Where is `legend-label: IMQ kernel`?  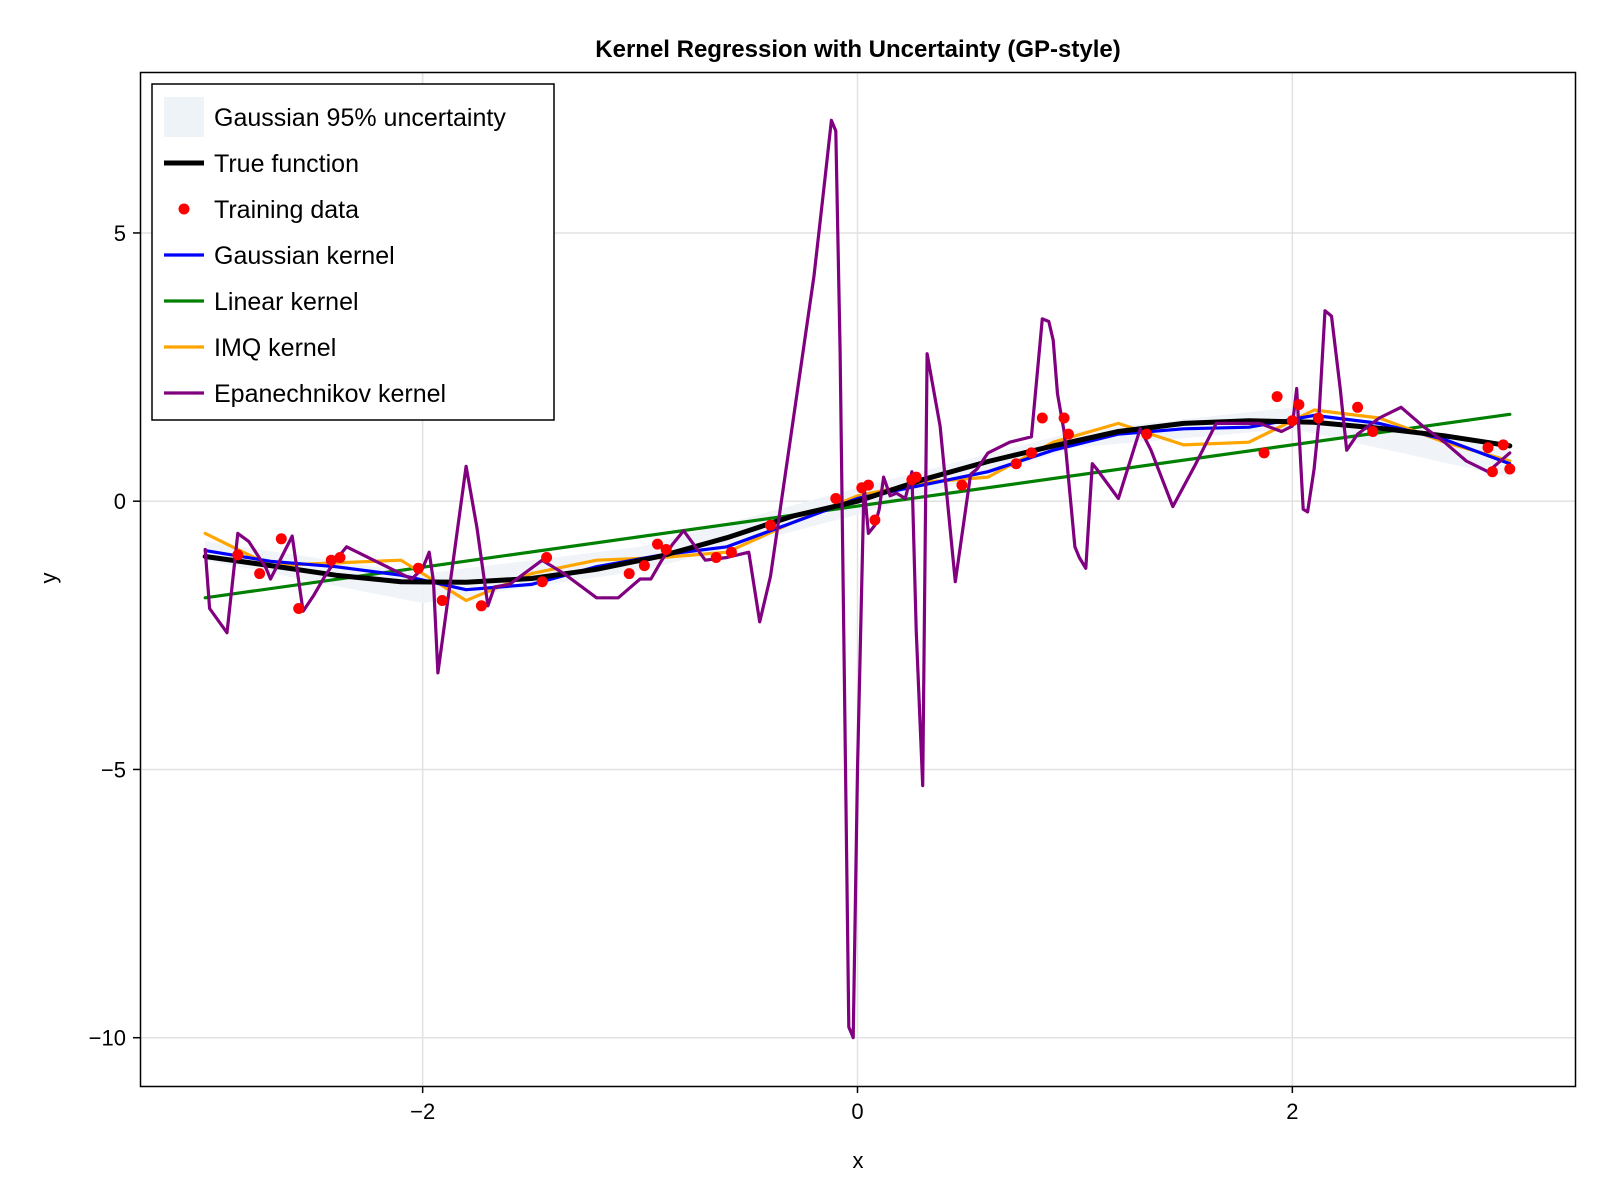
legend-label: IMQ kernel is located at coordinates (275, 348).